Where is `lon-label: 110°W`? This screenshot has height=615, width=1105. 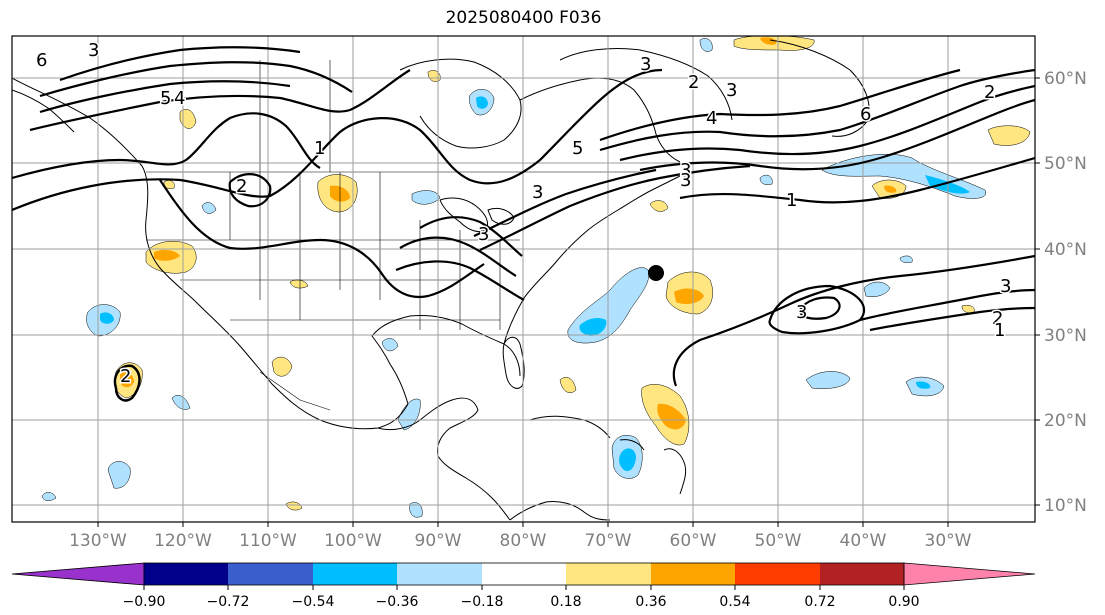 lon-label: 110°W is located at coordinates (268, 541).